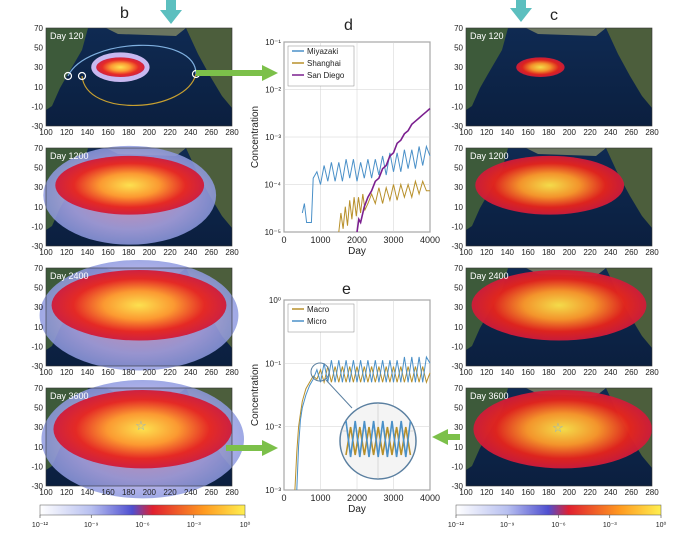  Describe the element at coordinates (283, 240) in the screenshot. I see `x-tick-label: 0` at that location.